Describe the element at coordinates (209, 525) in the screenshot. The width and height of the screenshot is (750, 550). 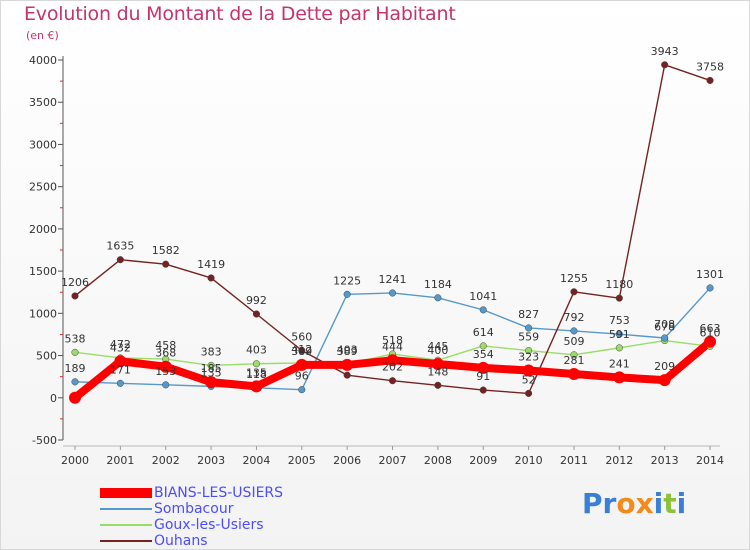
I see `legend-label-goux: Goux-les-Usiers` at that location.